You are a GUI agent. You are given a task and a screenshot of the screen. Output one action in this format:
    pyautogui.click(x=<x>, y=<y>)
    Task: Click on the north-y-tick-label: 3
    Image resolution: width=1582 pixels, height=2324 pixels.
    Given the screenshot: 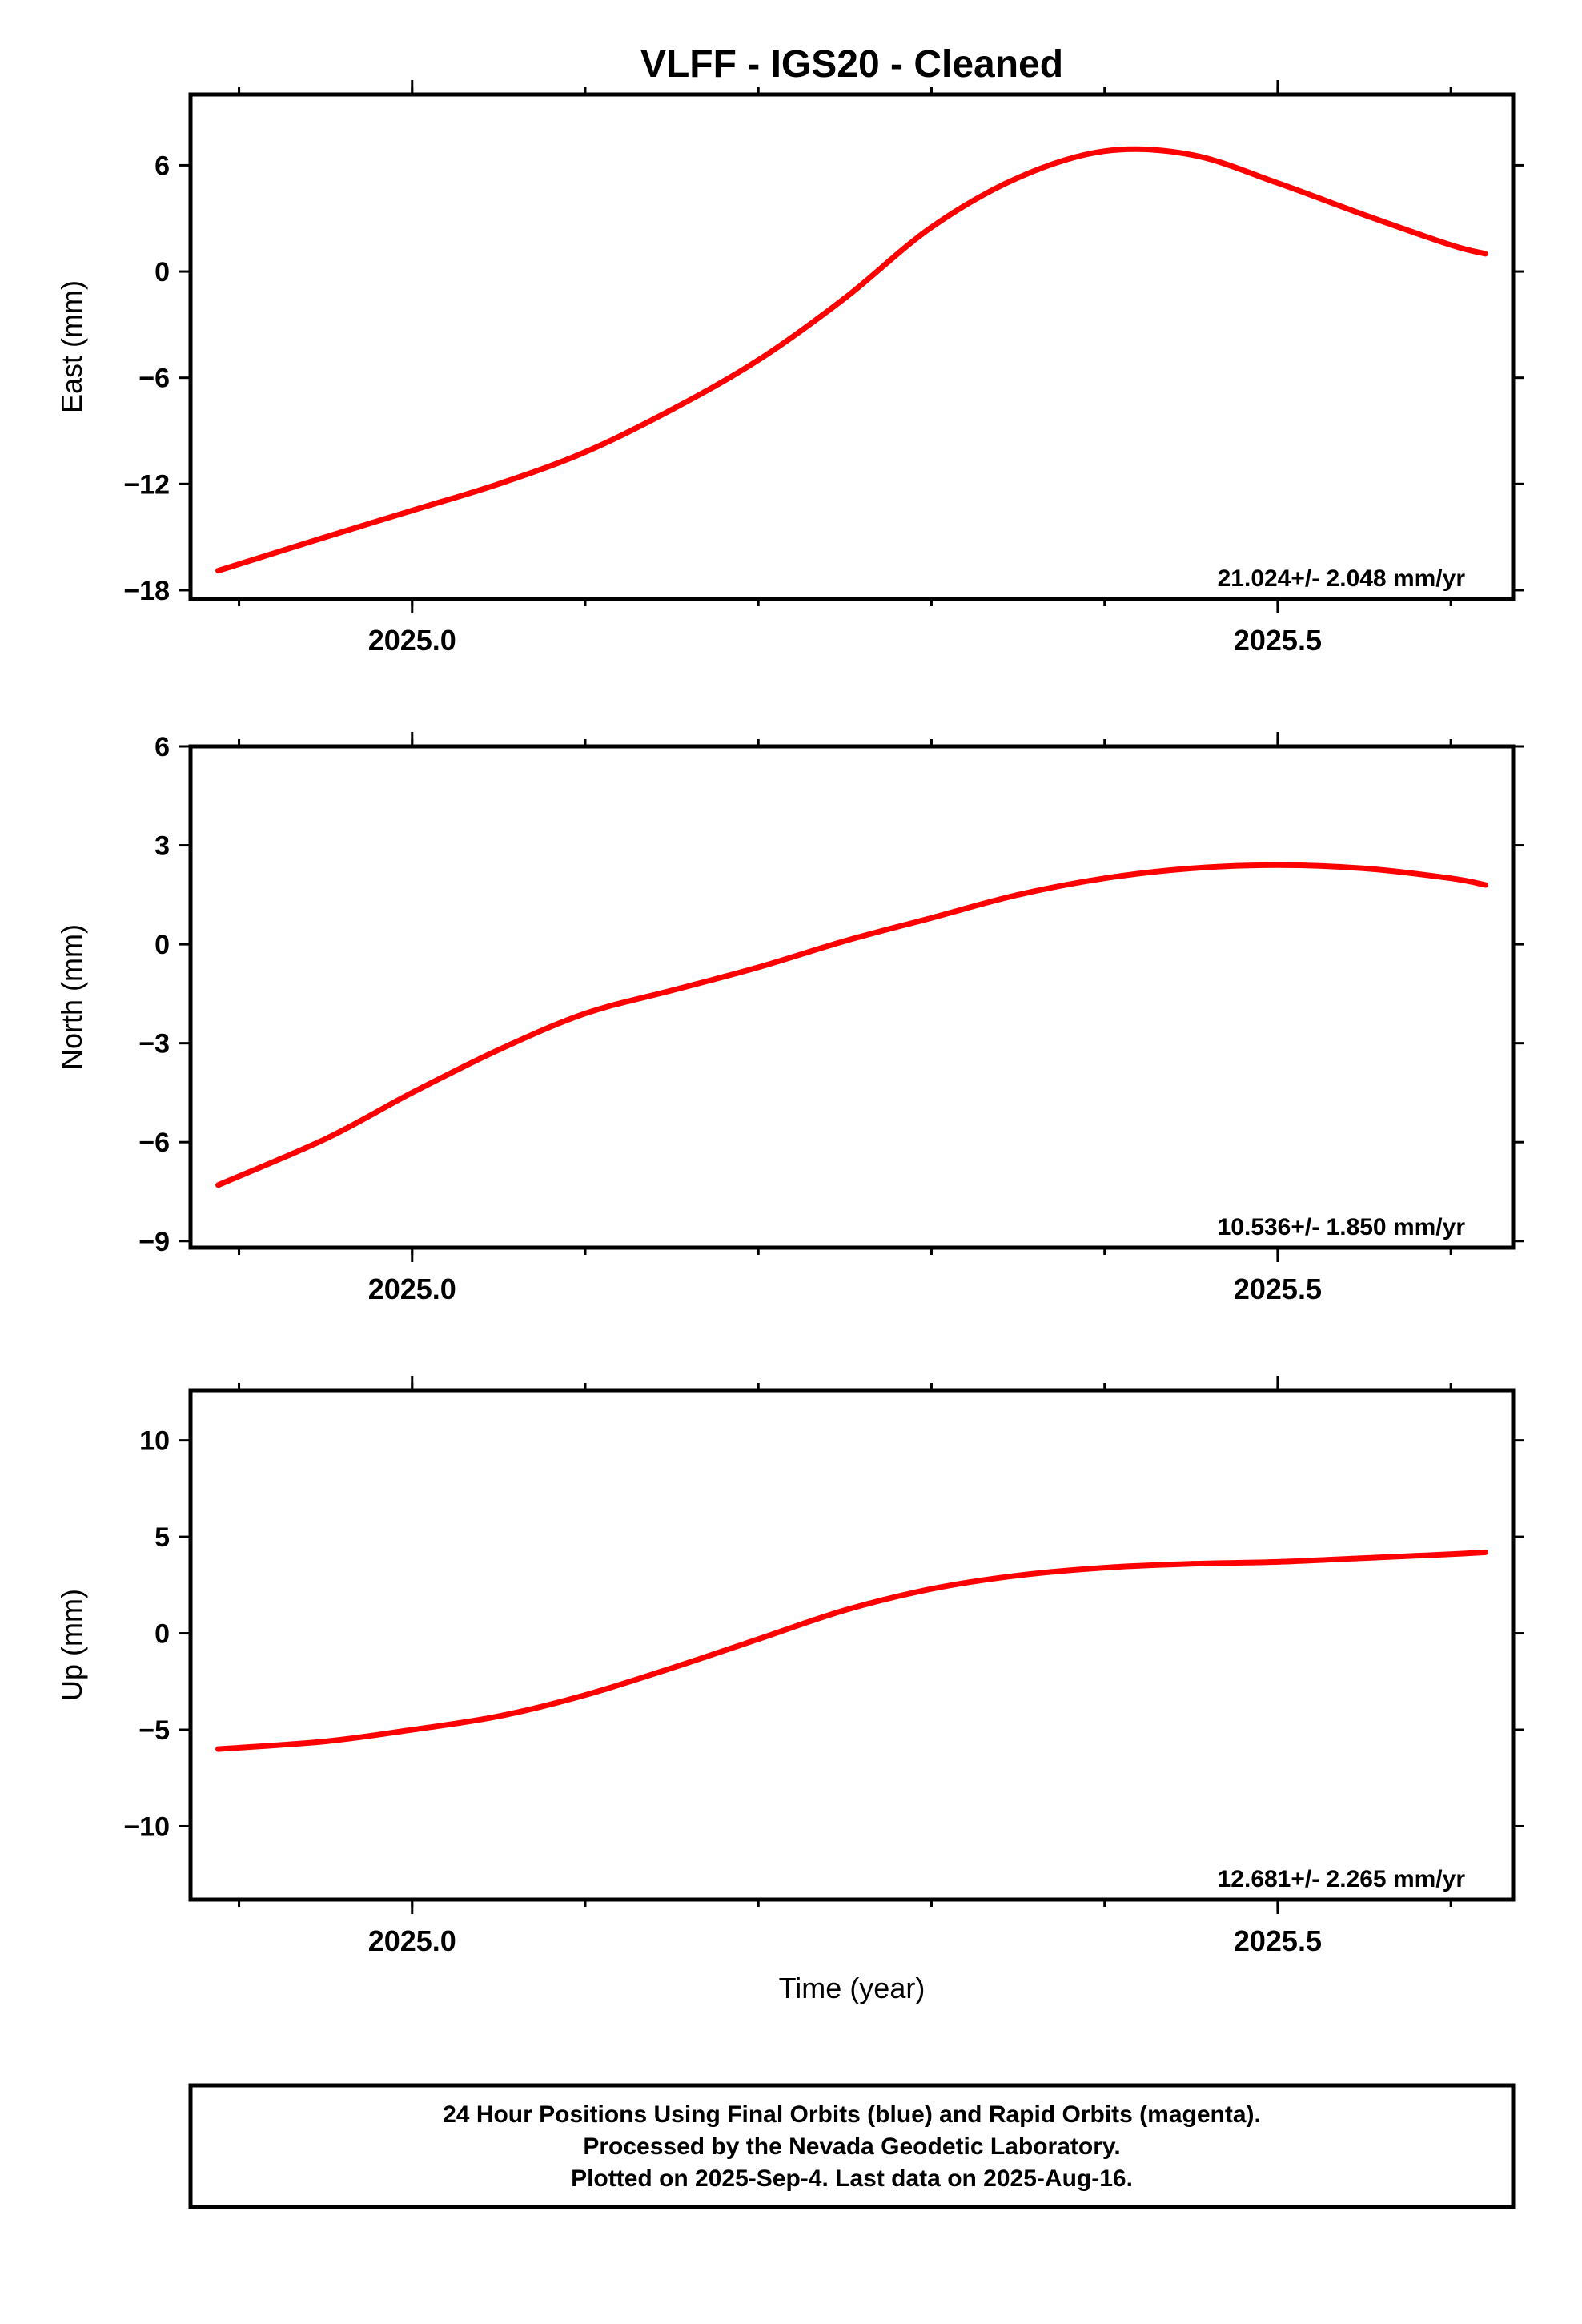 What is the action you would take?
    pyautogui.click(x=162, y=846)
    